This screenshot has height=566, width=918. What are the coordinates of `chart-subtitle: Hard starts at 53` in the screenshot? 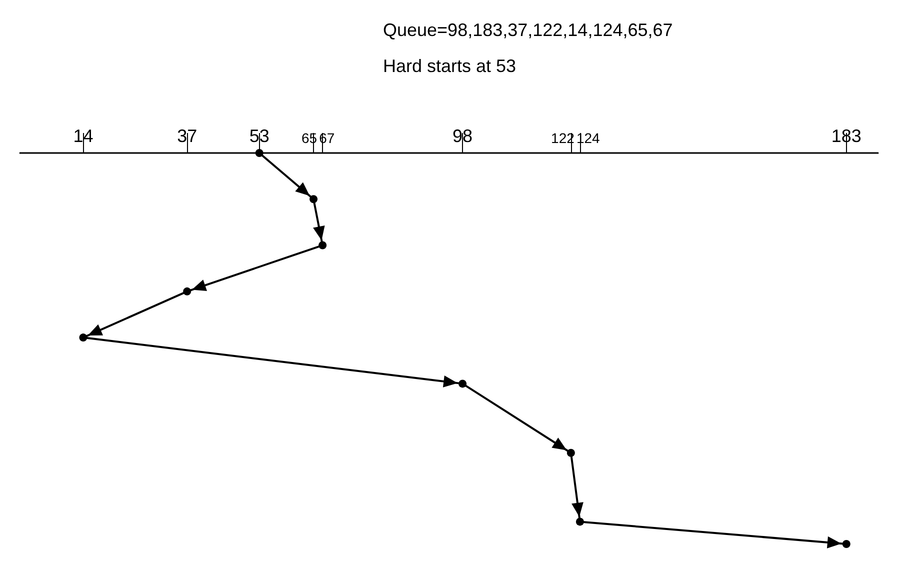 It's located at (449, 66).